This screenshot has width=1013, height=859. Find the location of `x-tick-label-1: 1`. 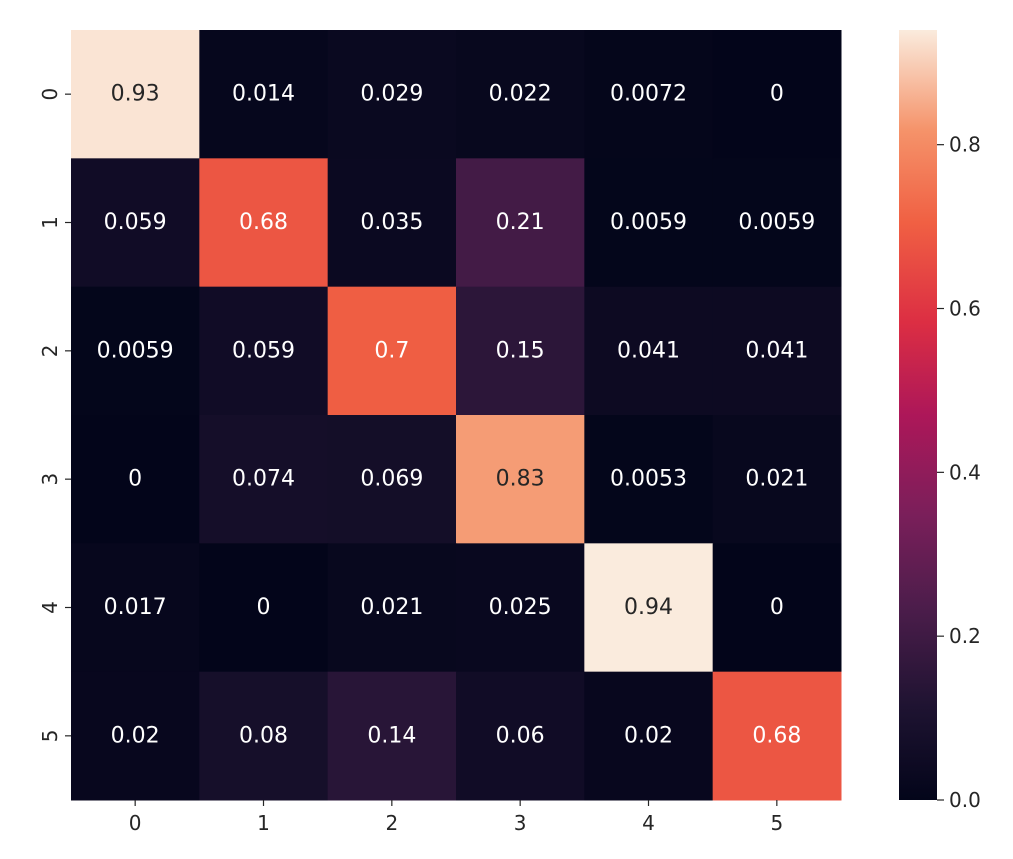

x-tick-label-1: 1 is located at coordinates (263, 823).